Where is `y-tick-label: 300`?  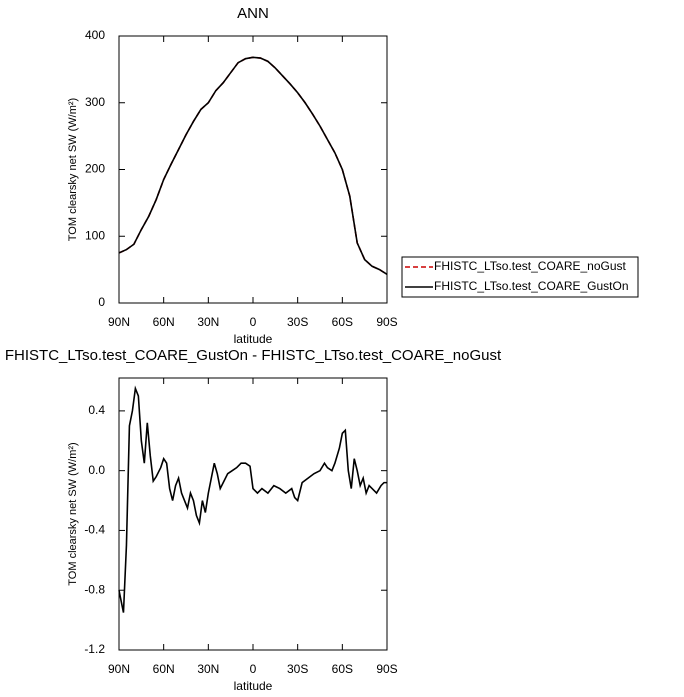 y-tick-label: 300 is located at coordinates (95, 102).